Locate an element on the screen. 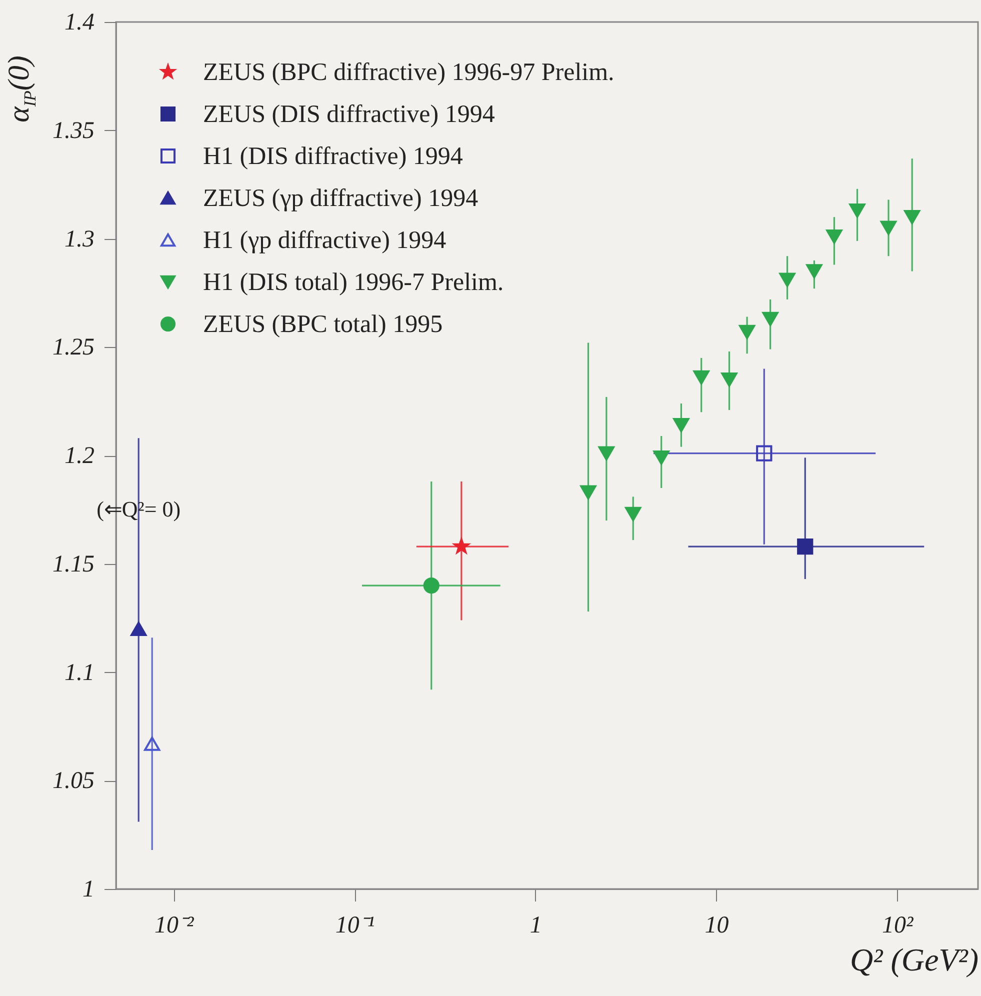 This screenshot has width=981, height=996. y-tick-label: 1.4 is located at coordinates (79, 23).